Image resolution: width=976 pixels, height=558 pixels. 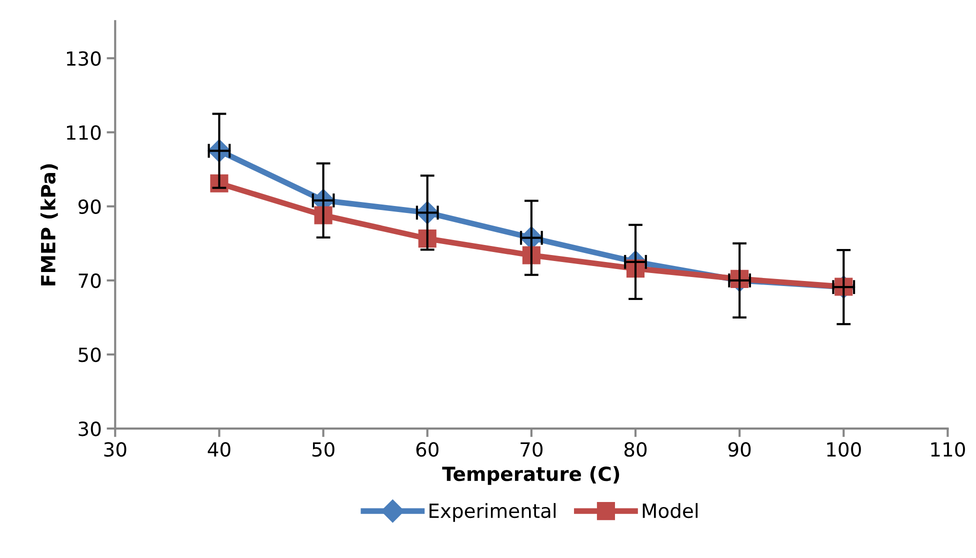 I want to click on y-tick-label: 70, so click(x=89, y=280).